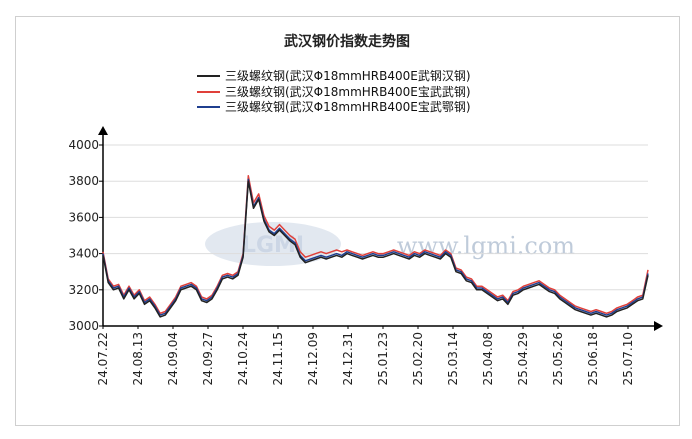  Describe the element at coordinates (103, 358) in the screenshot. I see `x-tick-label: 24.07.22` at that location.